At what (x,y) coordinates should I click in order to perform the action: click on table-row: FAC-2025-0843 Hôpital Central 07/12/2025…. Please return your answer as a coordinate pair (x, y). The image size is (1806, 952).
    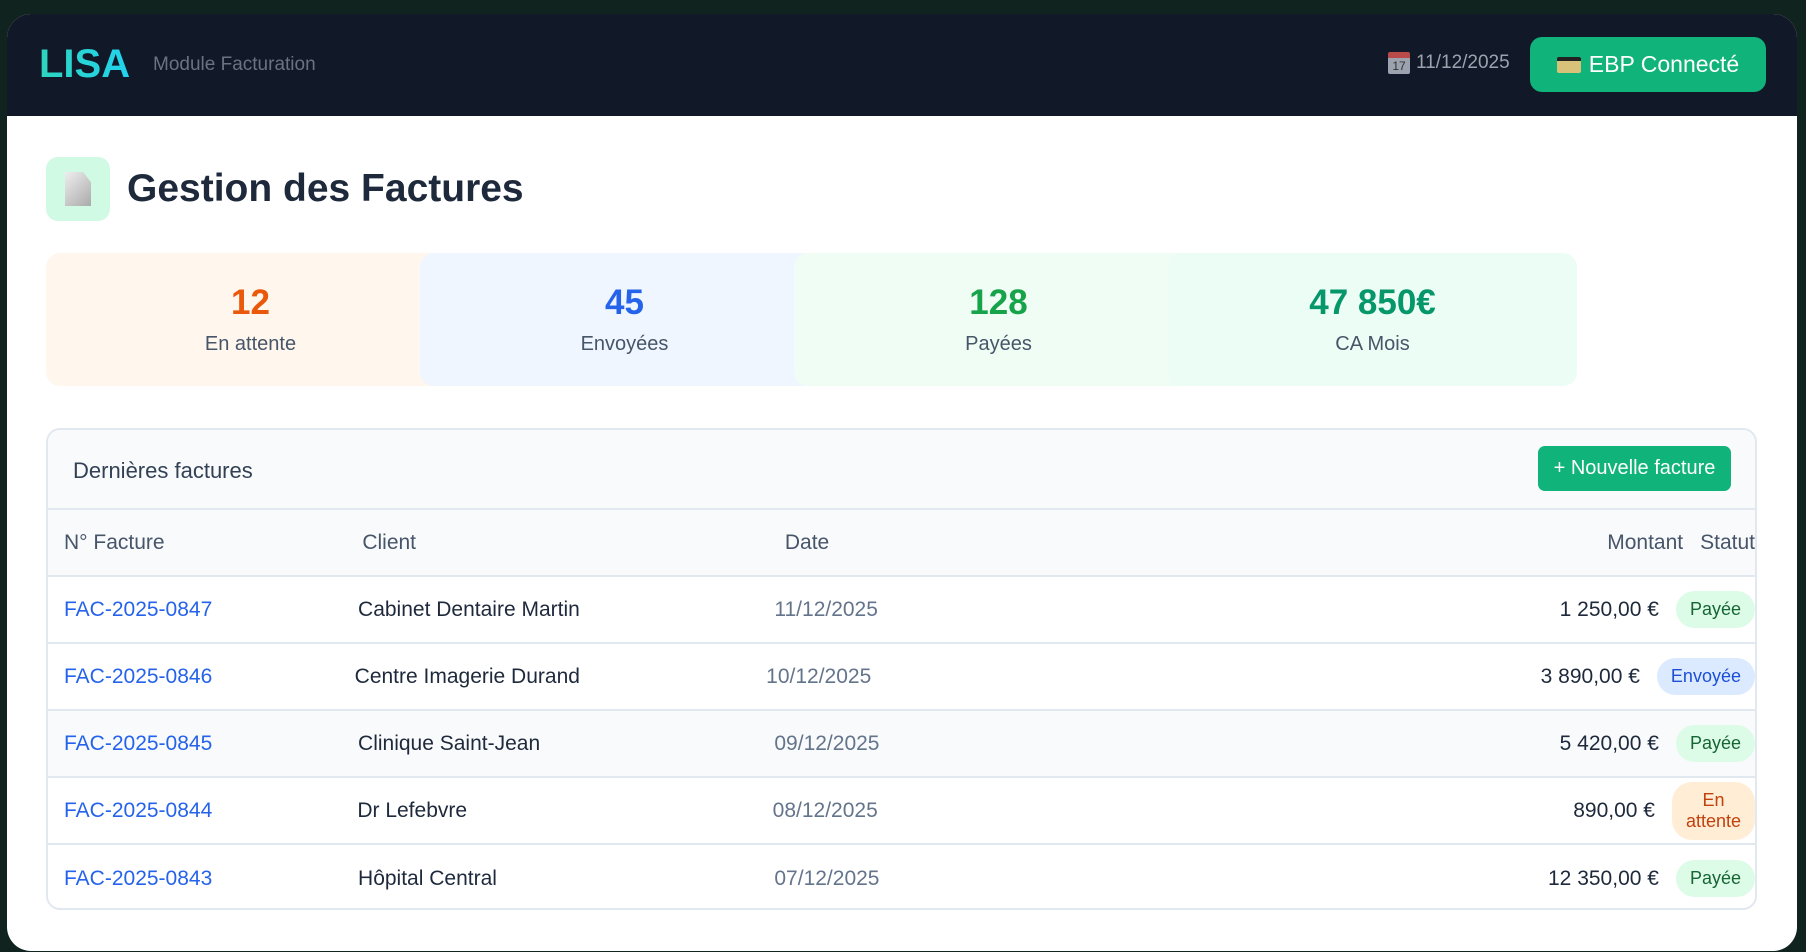
    Looking at the image, I should click on (901, 876).